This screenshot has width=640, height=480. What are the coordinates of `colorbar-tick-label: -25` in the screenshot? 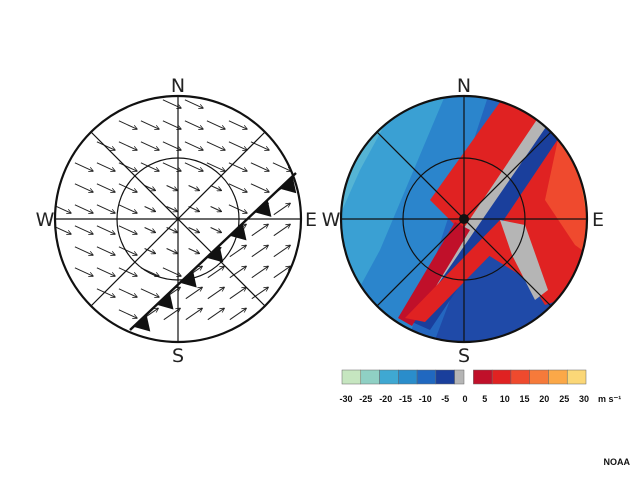 It's located at (365, 399).